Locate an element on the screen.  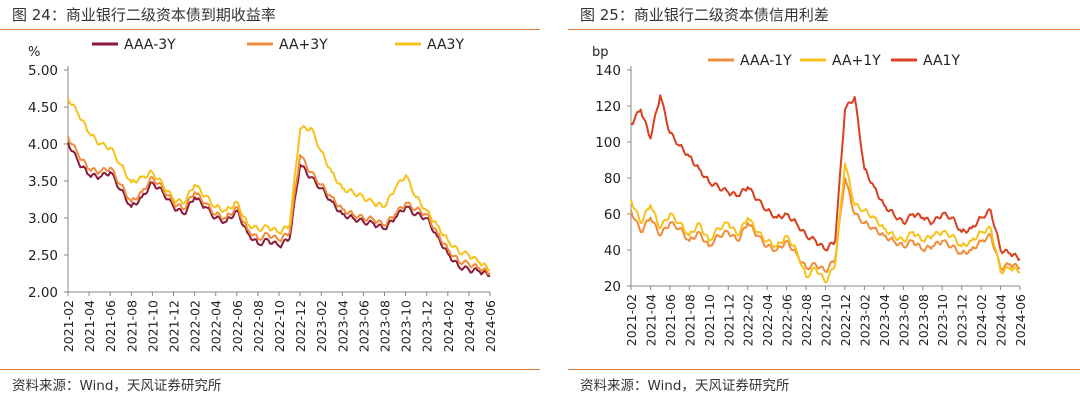
legend-label: AAA-1Y is located at coordinates (766, 61).